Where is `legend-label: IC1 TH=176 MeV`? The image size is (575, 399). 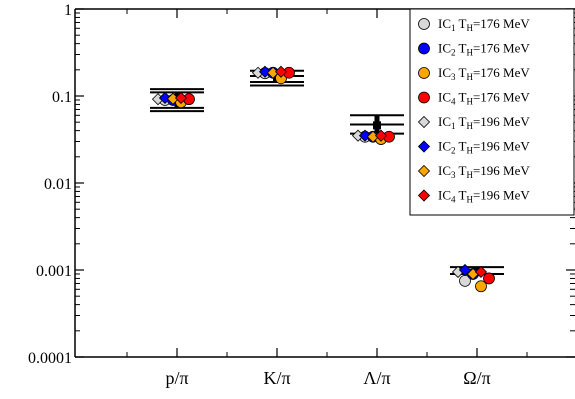
legend-label: IC1 TH=176 MeV is located at coordinates (484, 24).